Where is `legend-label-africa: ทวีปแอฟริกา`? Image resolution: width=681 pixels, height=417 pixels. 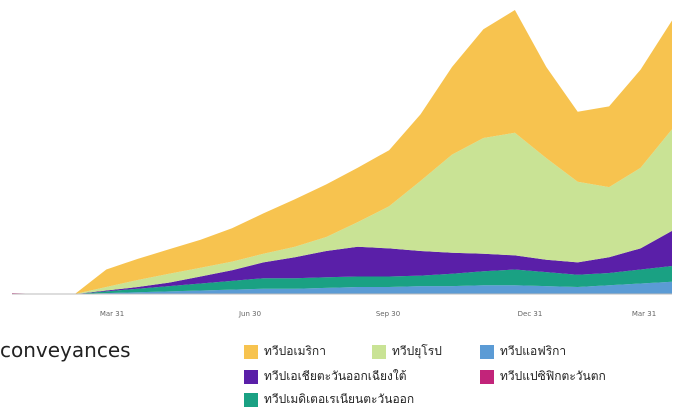
legend-label-africa: ทวีปแอฟริกา is located at coordinates (533, 351).